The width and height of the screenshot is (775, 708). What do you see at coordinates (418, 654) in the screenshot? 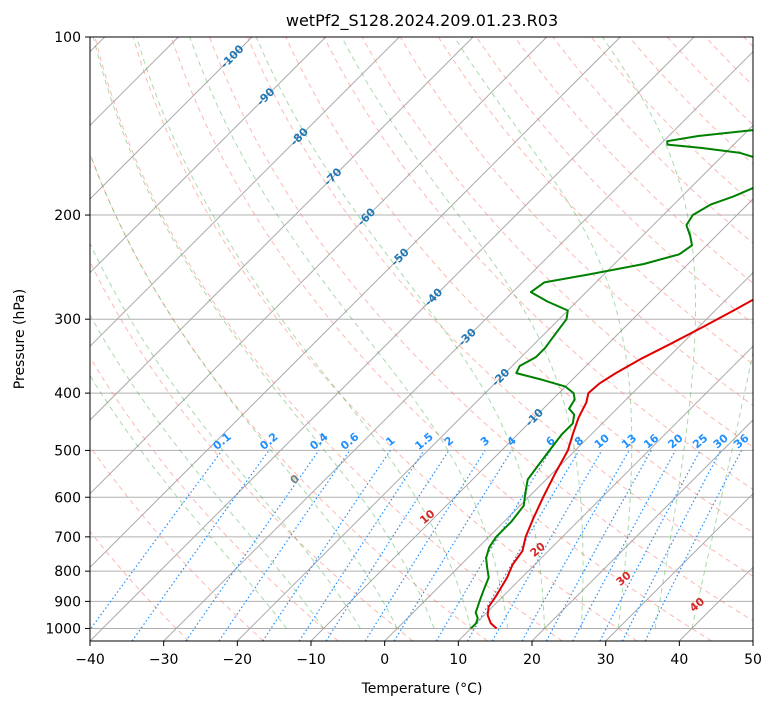
I see `x-axis: −40 −30 −20 −10 0 10 20 30 40 50` at bounding box center [418, 654].